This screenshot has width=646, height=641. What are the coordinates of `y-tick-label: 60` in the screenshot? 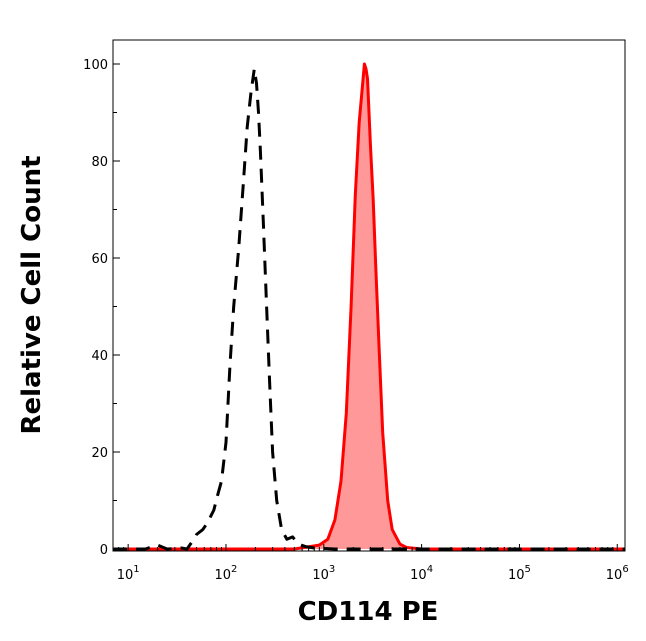 It's located at (99, 259).